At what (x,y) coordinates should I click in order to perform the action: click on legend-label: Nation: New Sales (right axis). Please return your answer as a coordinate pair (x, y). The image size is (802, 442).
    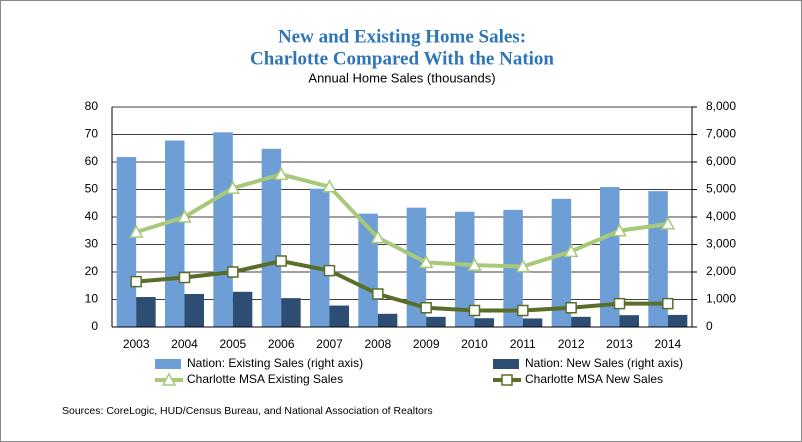
    Looking at the image, I should click on (604, 363).